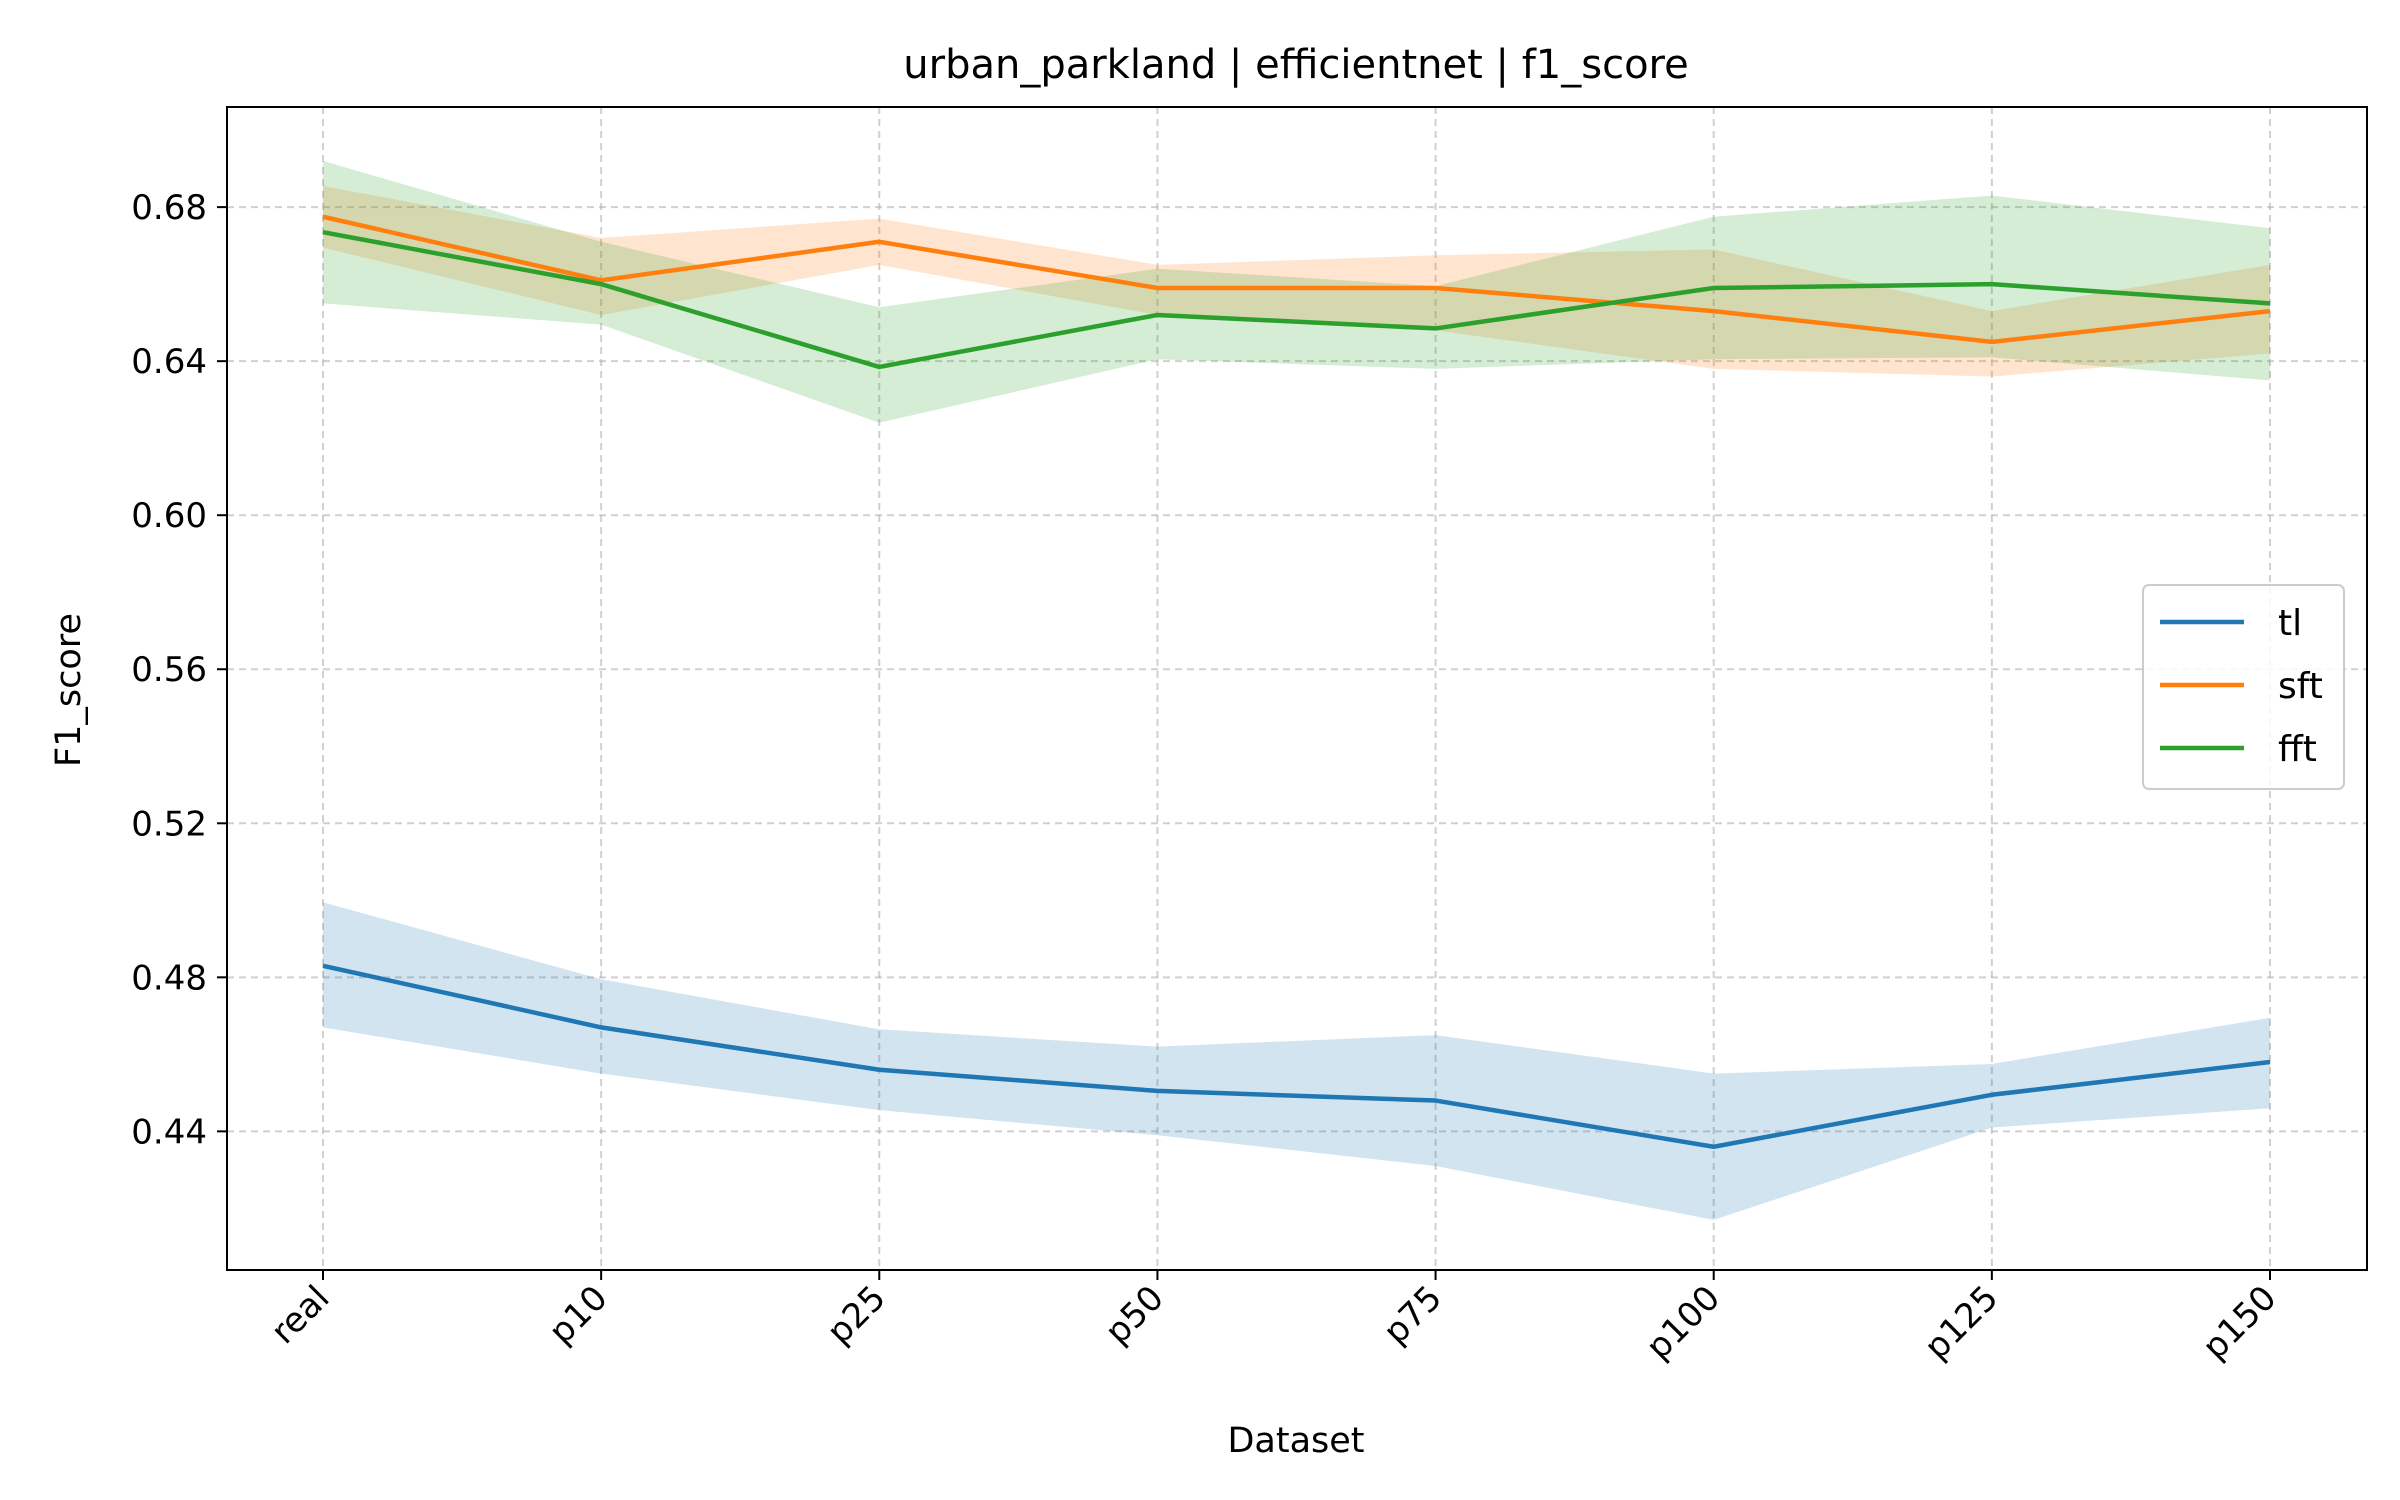  Describe the element at coordinates (169, 1132) in the screenshot. I see `y-tick-label: 0.44` at that location.